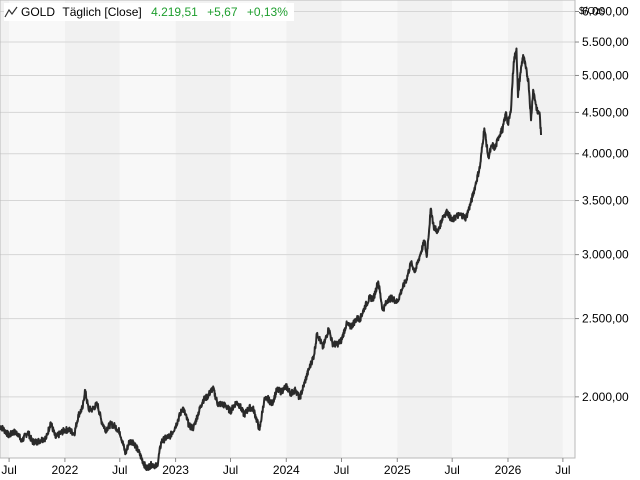  I want to click on y-tick-label: 5.500,00, so click(605, 42).